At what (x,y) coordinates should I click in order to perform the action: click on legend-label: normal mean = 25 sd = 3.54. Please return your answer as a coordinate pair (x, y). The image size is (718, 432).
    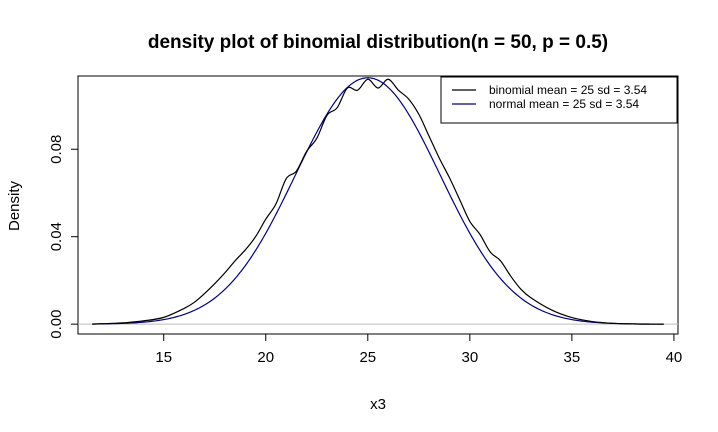
    Looking at the image, I should click on (564, 104).